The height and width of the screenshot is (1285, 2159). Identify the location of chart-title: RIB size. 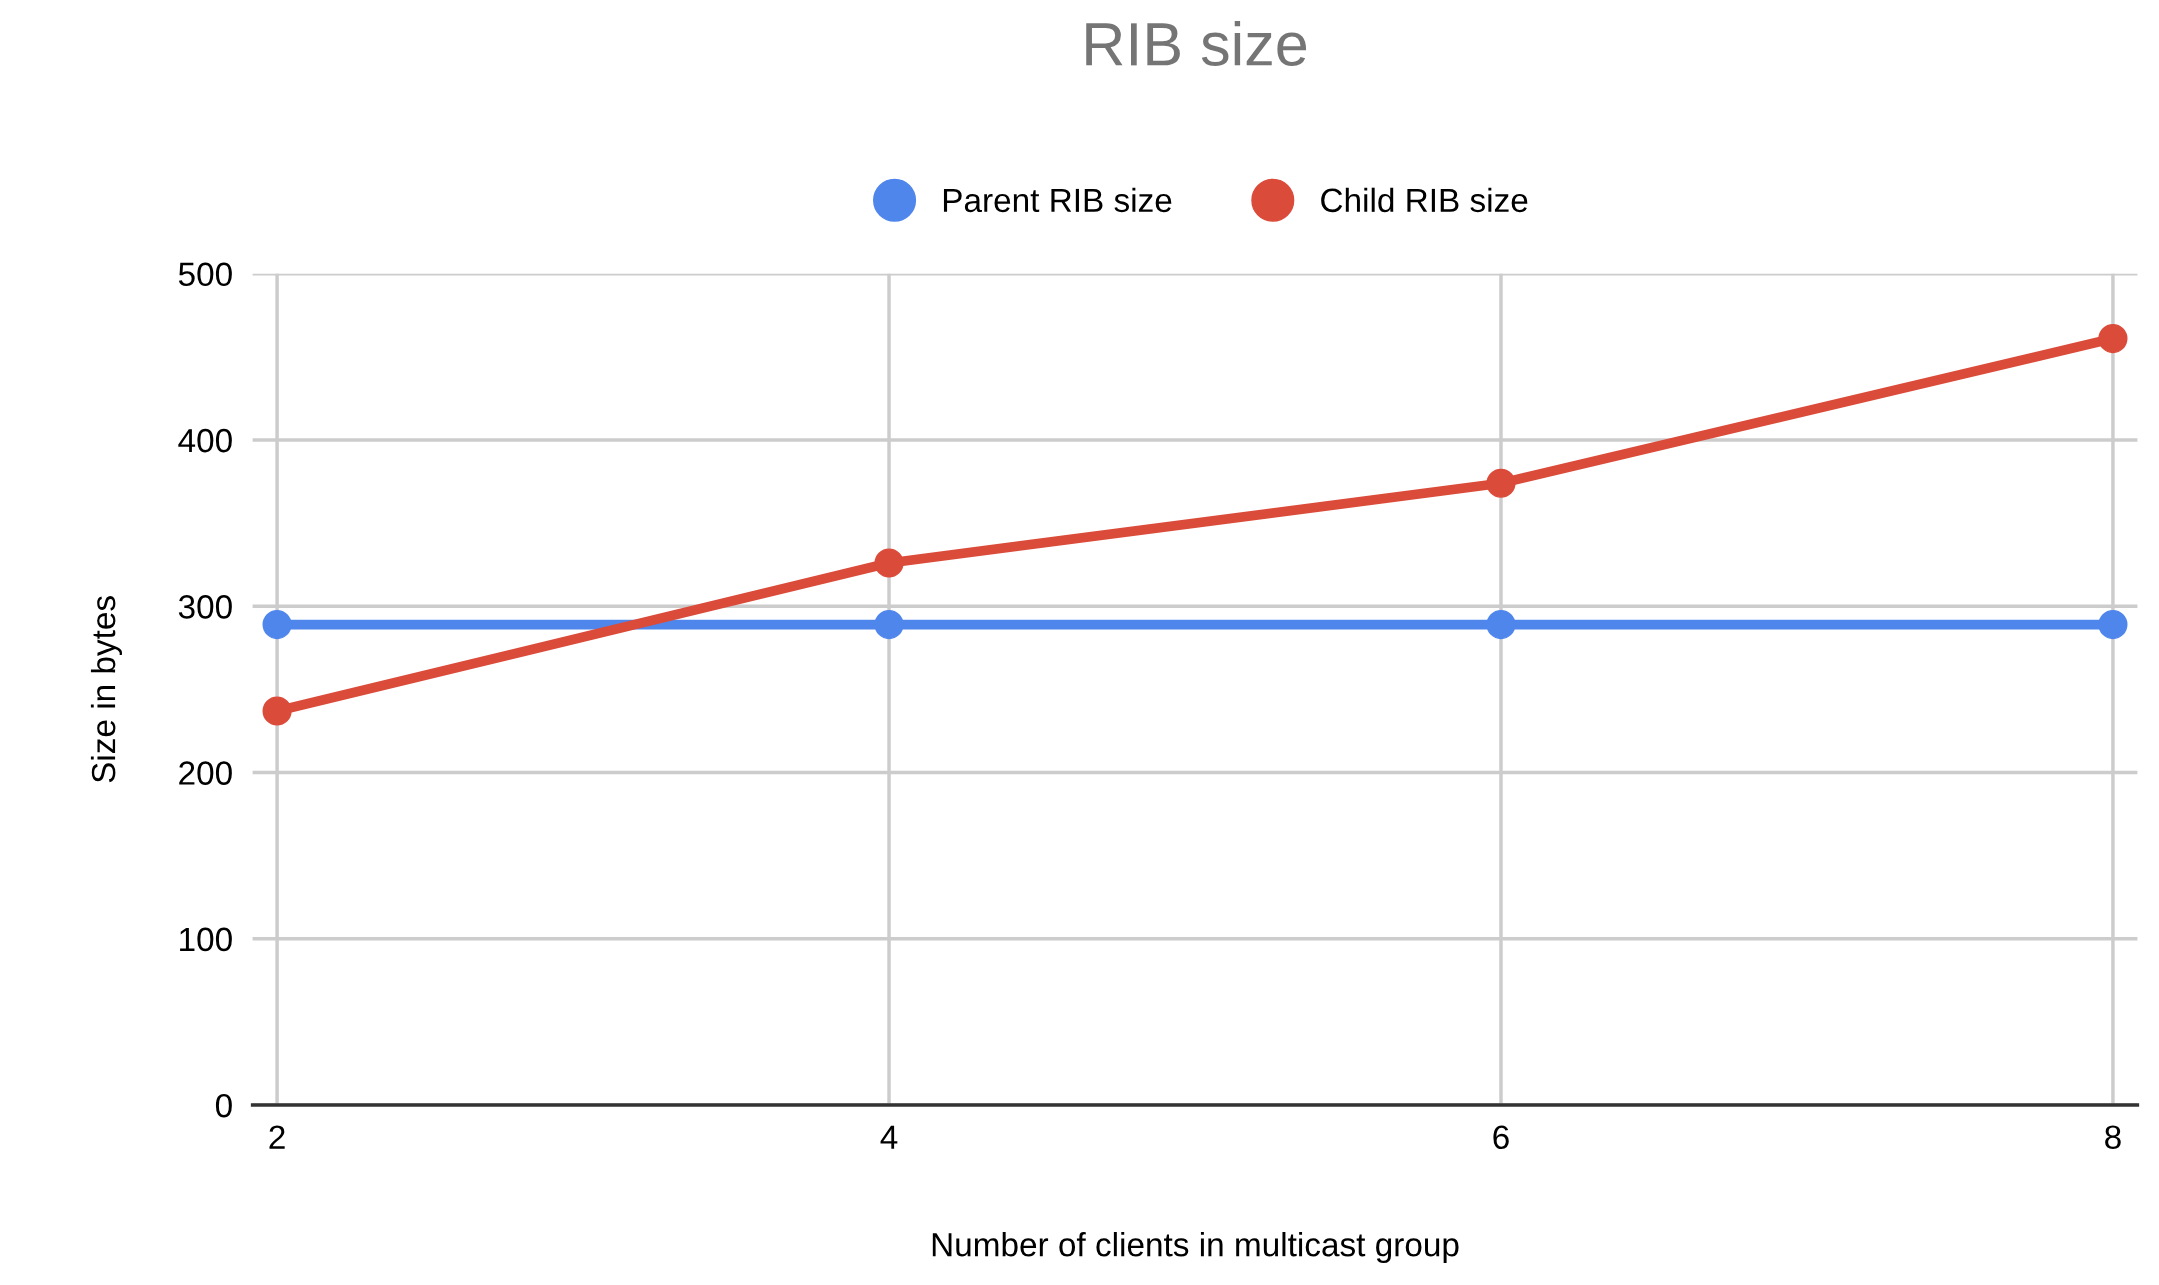
(1196, 43).